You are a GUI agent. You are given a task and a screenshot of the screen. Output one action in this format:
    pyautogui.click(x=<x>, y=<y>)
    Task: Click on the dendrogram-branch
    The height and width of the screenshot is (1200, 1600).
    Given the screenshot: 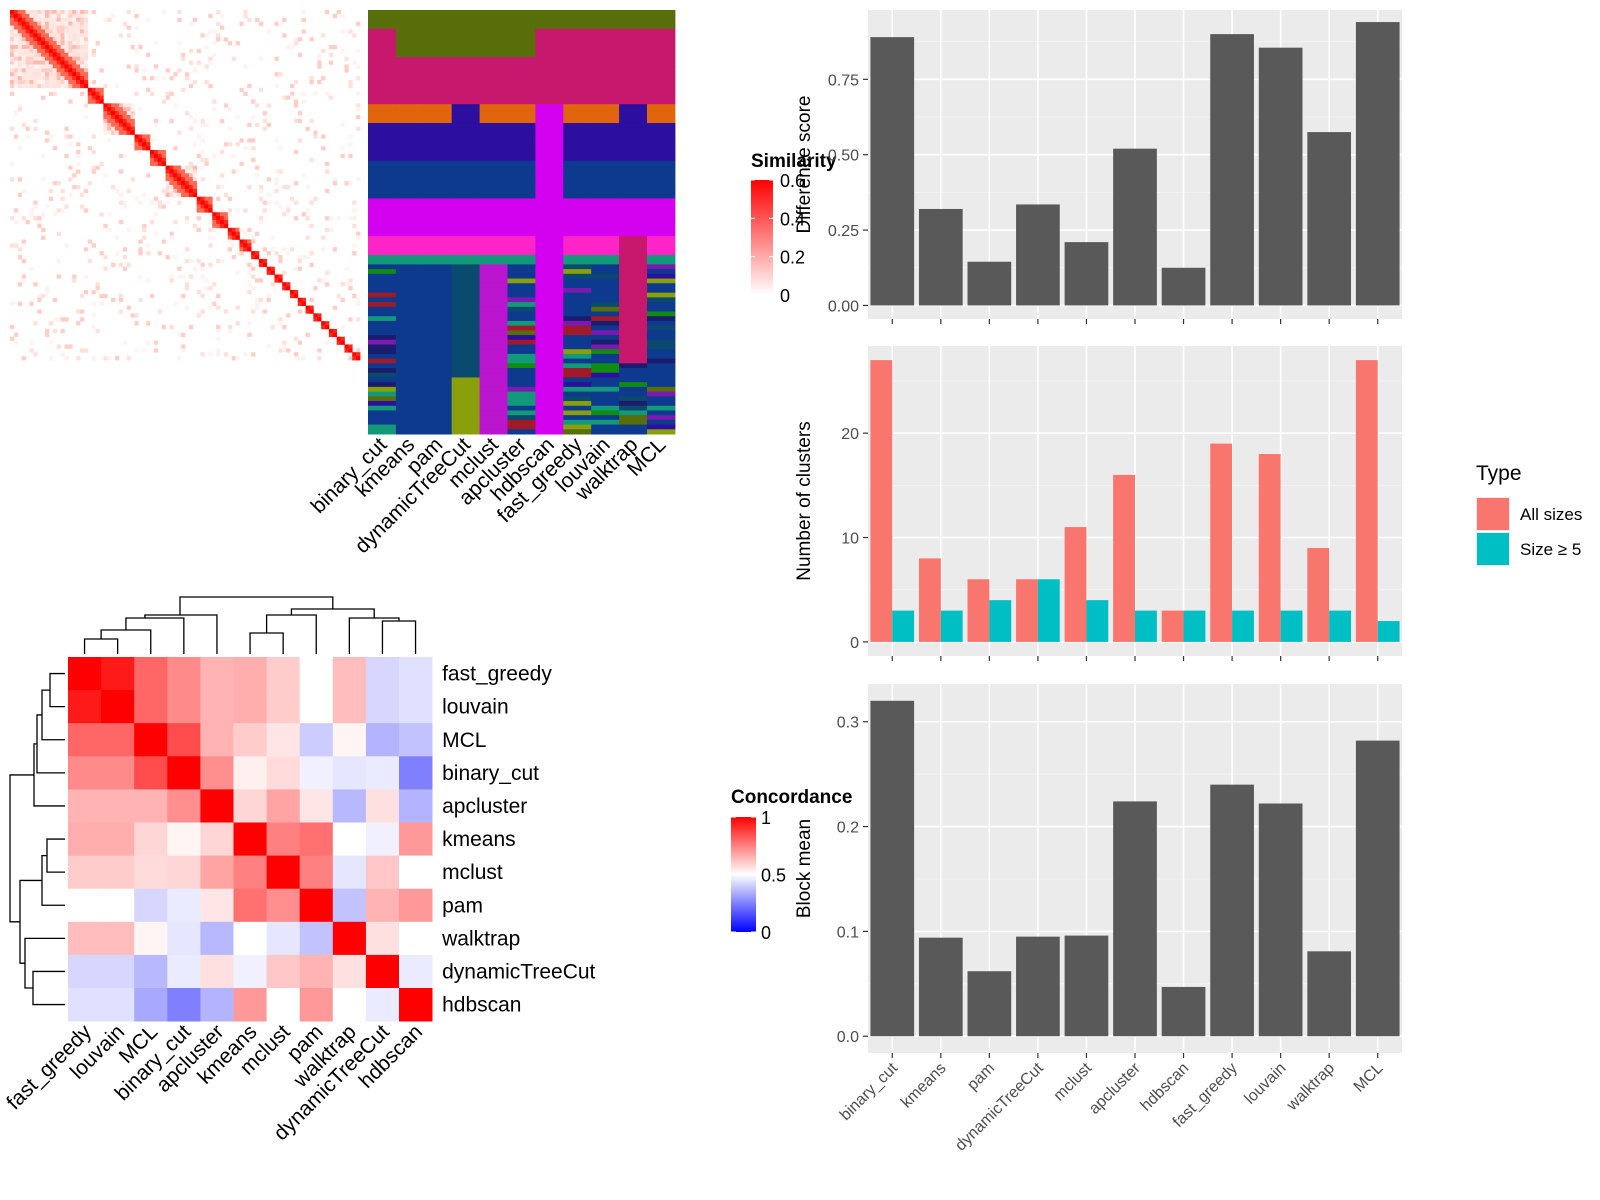 What is the action you would take?
    pyautogui.click(x=374, y=635)
    